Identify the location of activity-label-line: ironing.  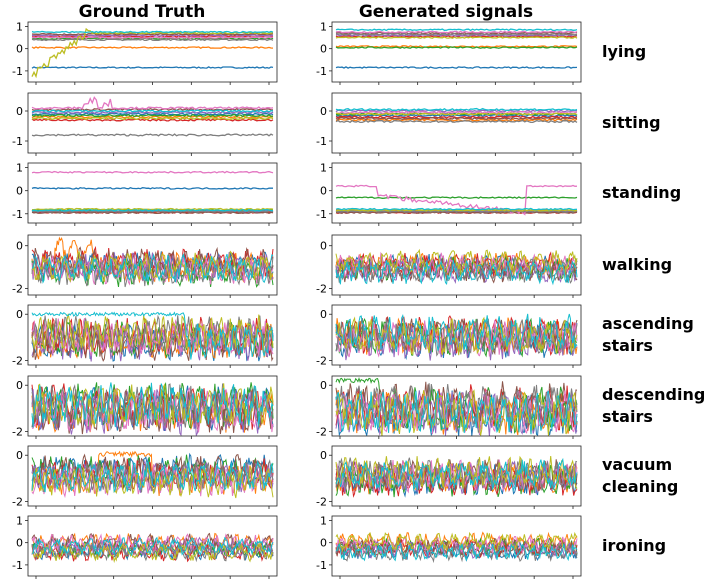
(634, 545).